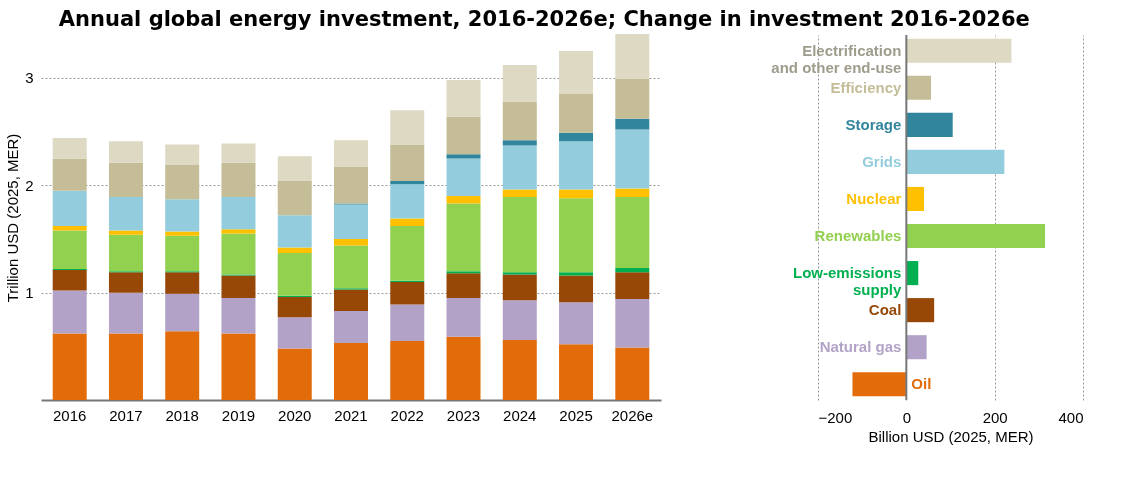 This screenshot has height=483, width=1128. I want to click on x-tick-label: 0, so click(907, 417).